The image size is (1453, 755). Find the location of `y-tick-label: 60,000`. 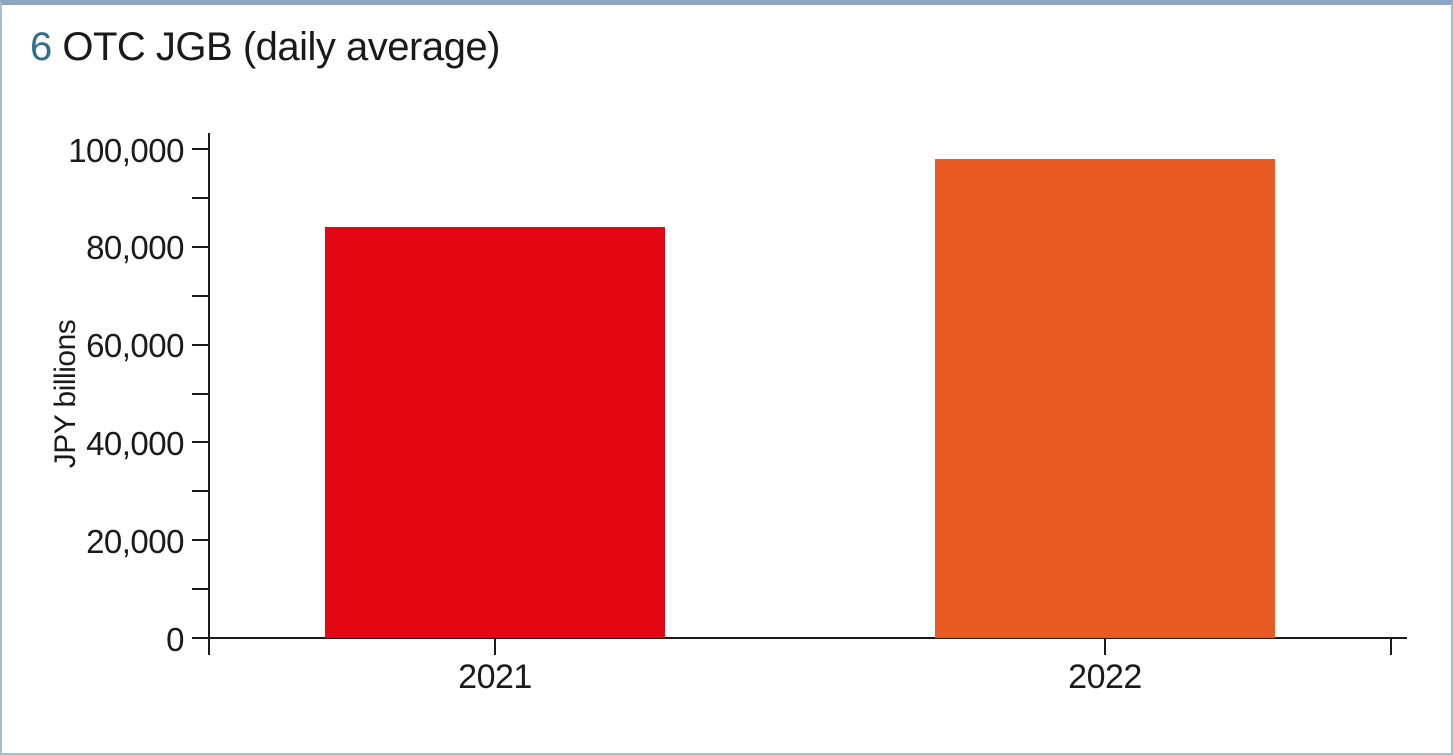

y-tick-label: 60,000 is located at coordinates (135, 346).